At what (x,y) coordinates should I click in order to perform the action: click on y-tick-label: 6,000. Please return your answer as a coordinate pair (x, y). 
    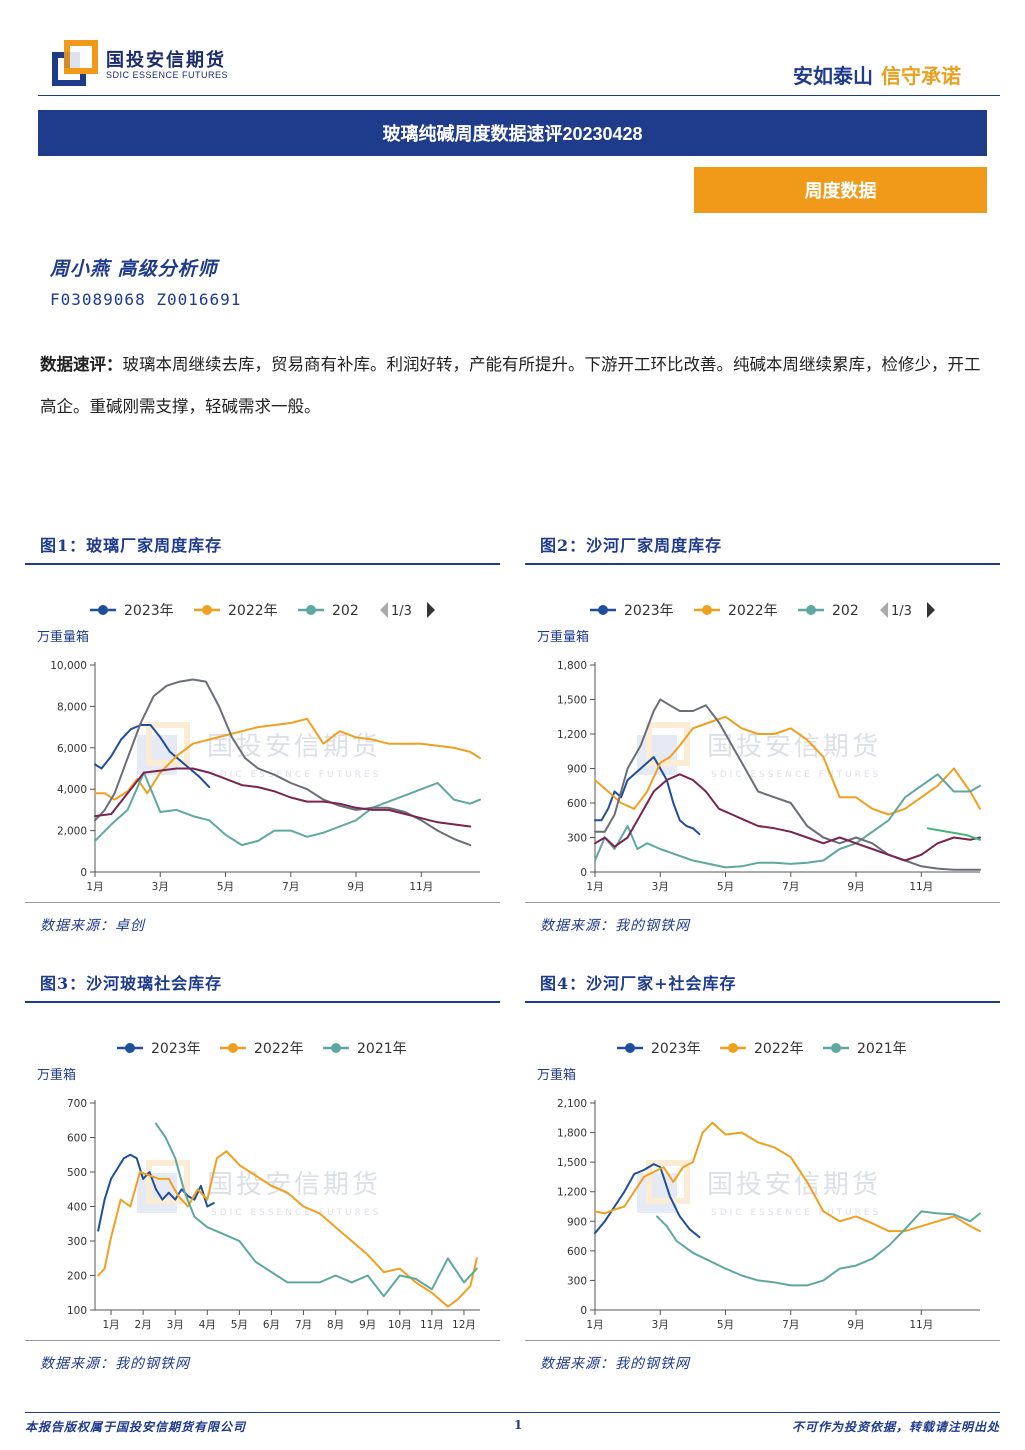
    Looking at the image, I should click on (72, 749).